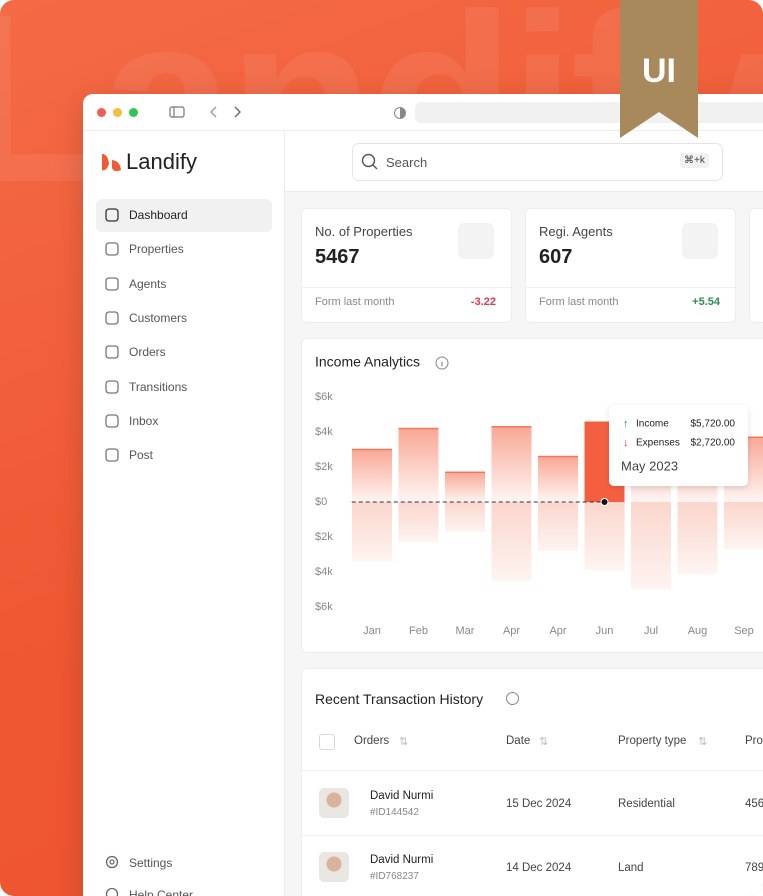  What do you see at coordinates (112, 862) in the screenshot?
I see `settings-icon` at bounding box center [112, 862].